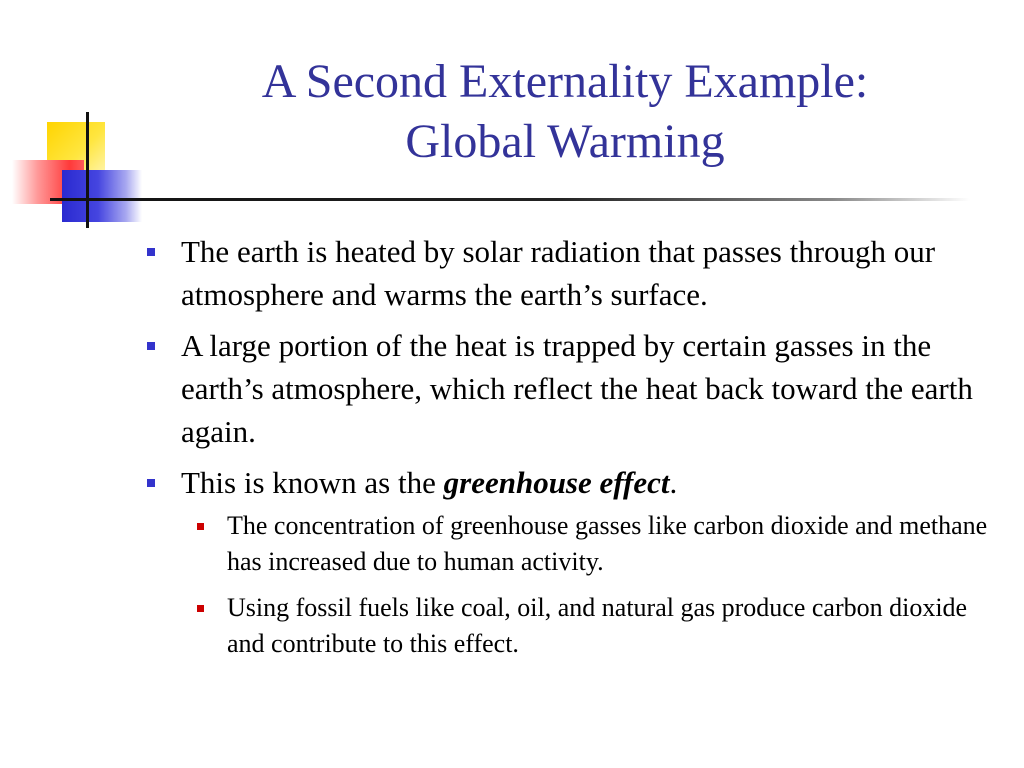  I want to click on title-line-2: Global Warming, so click(565, 141).